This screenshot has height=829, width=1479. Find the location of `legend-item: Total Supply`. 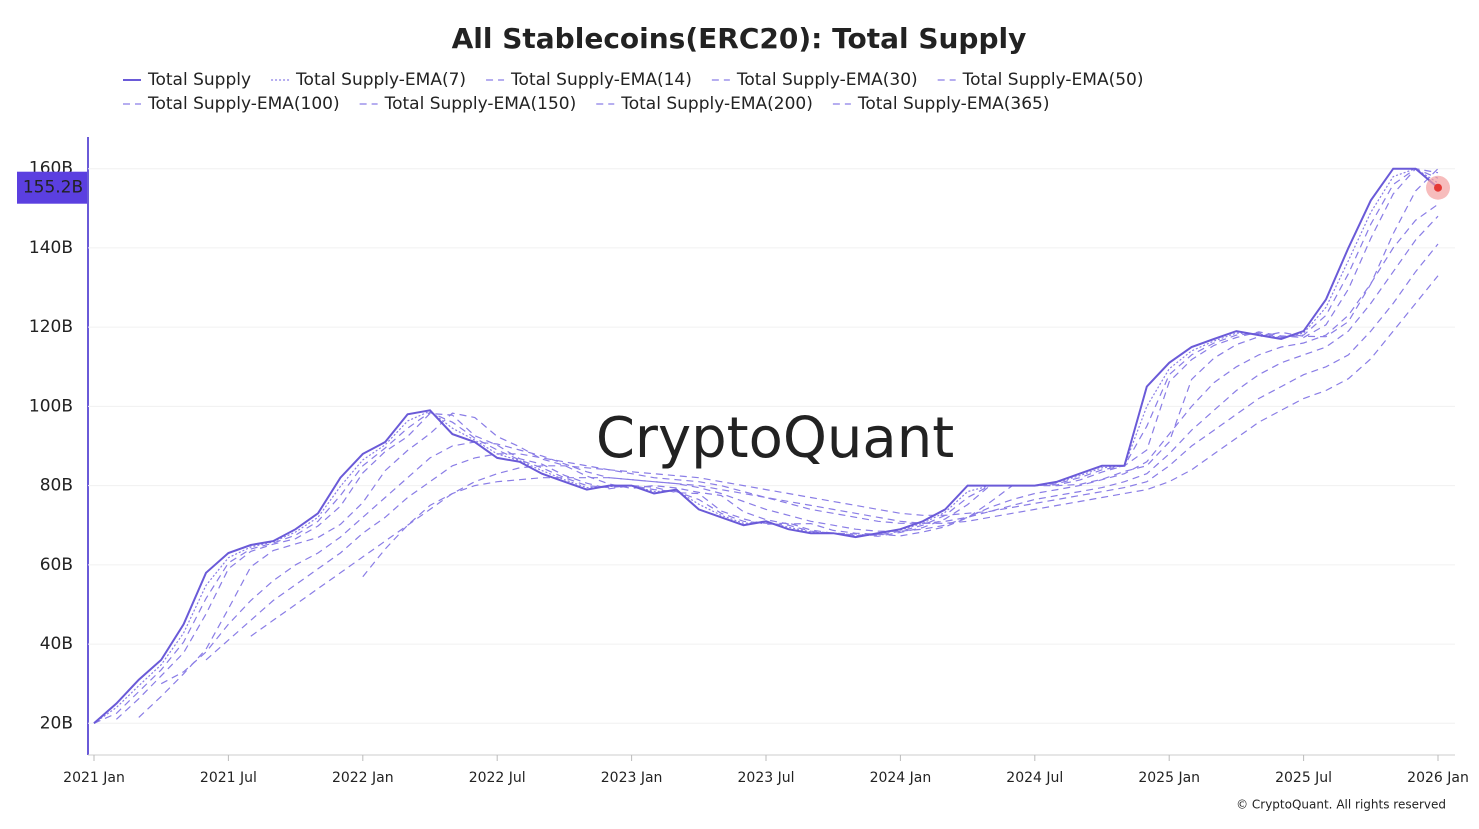

legend-item: Total Supply is located at coordinates (187, 80).